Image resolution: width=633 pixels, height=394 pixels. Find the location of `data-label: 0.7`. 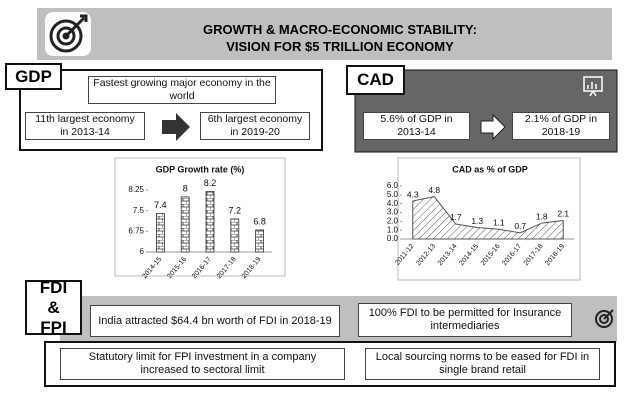

data-label: 0.7 is located at coordinates (520, 226).